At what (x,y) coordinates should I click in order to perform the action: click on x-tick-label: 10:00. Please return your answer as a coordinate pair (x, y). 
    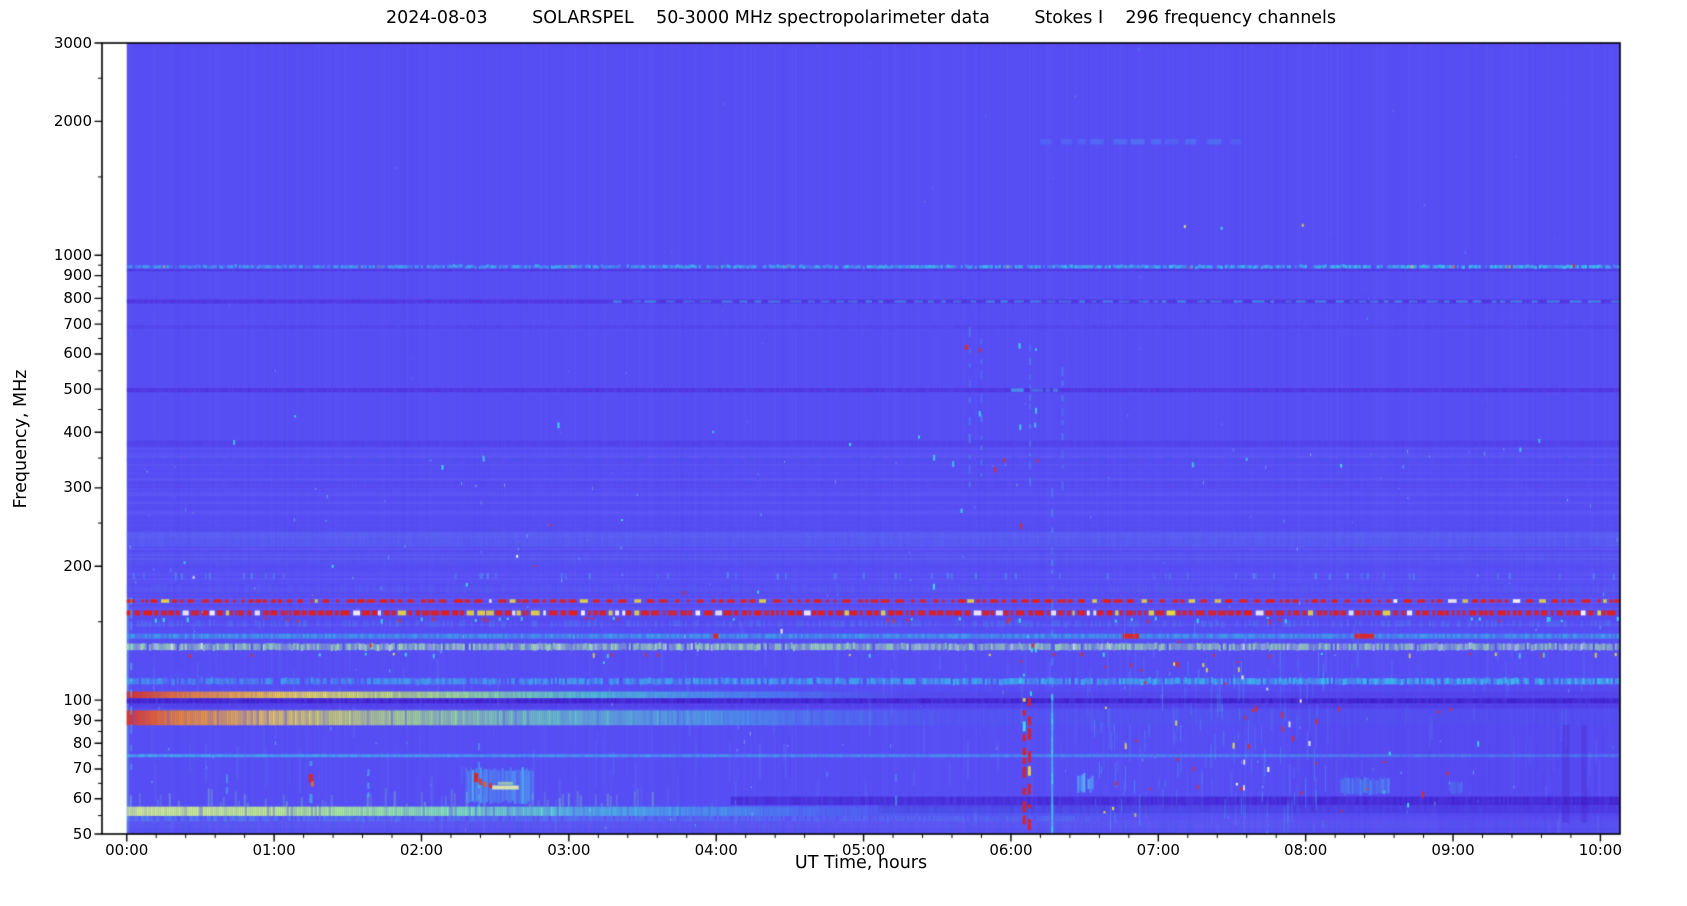
    Looking at the image, I should click on (1600, 850).